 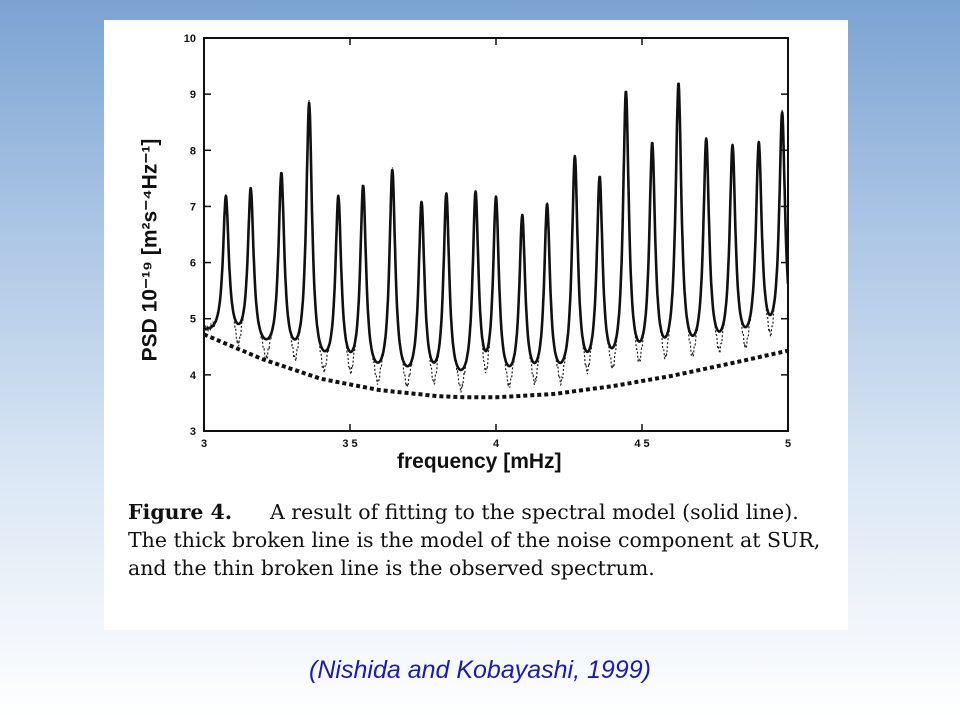 I want to click on y-axis-label-text: PSD 10⁻¹⁹ [m²s⁻⁴Hz⁻¹], so click(x=150, y=250).